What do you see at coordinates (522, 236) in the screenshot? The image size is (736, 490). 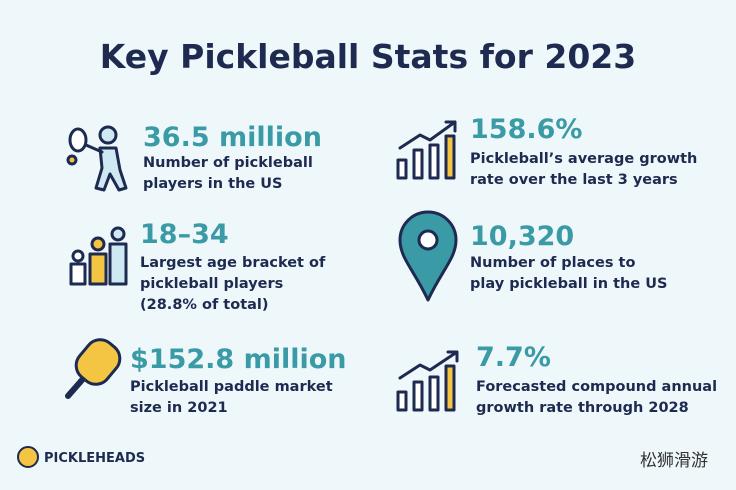 I see `stat-value: 10,320` at bounding box center [522, 236].